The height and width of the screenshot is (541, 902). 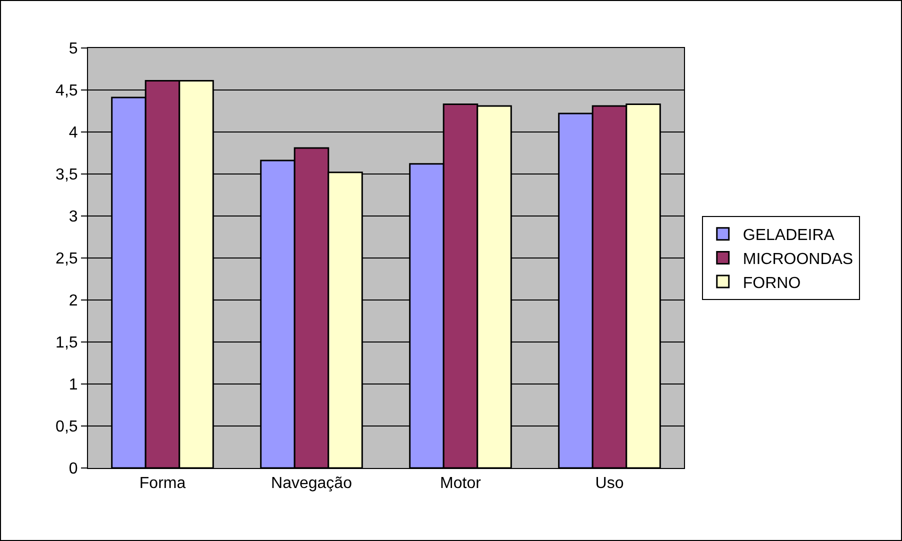 I want to click on x-tick-label: Navegação, so click(x=311, y=483).